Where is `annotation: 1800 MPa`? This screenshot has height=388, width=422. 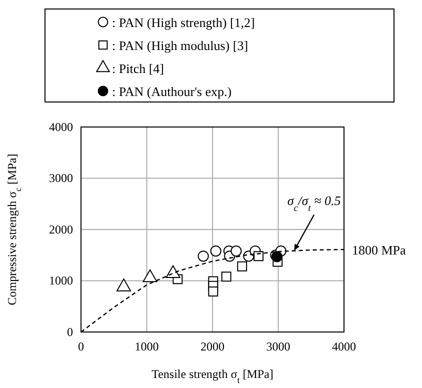 annotation: 1800 MPa is located at coordinates (379, 250).